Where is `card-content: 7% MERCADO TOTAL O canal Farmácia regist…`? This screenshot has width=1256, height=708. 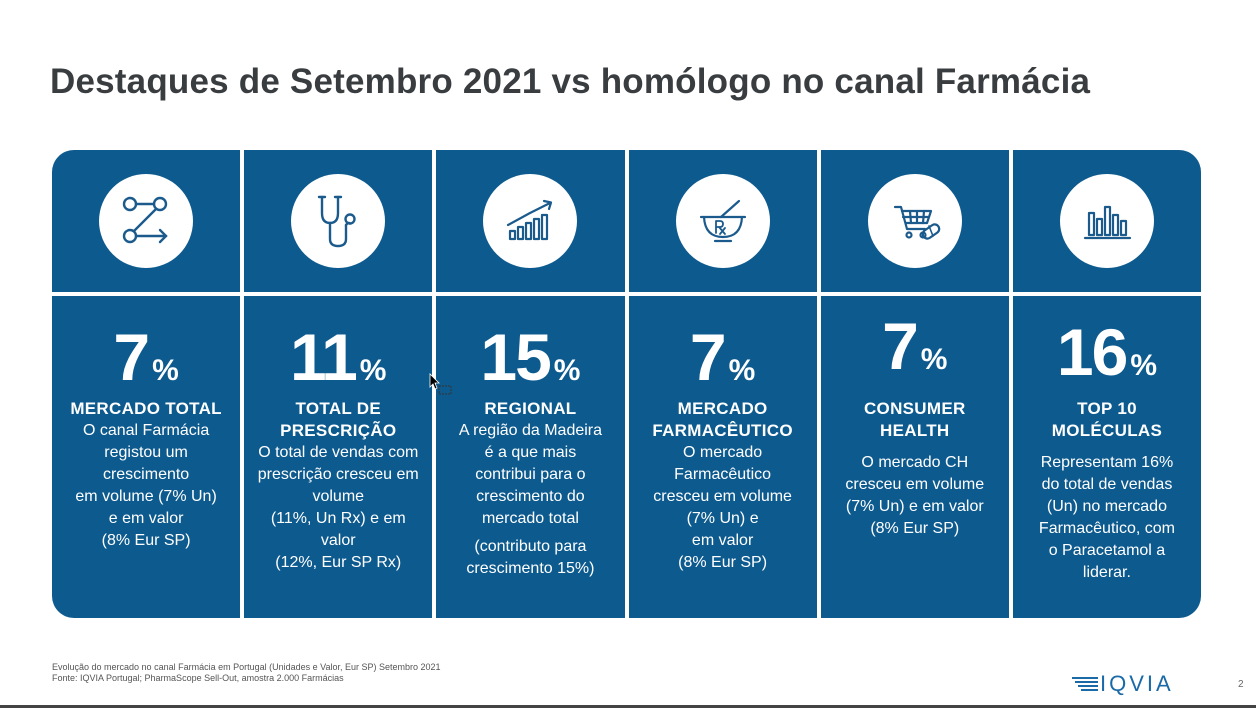 card-content: 7% MERCADO TOTAL O canal Farmácia regist… is located at coordinates (146, 457).